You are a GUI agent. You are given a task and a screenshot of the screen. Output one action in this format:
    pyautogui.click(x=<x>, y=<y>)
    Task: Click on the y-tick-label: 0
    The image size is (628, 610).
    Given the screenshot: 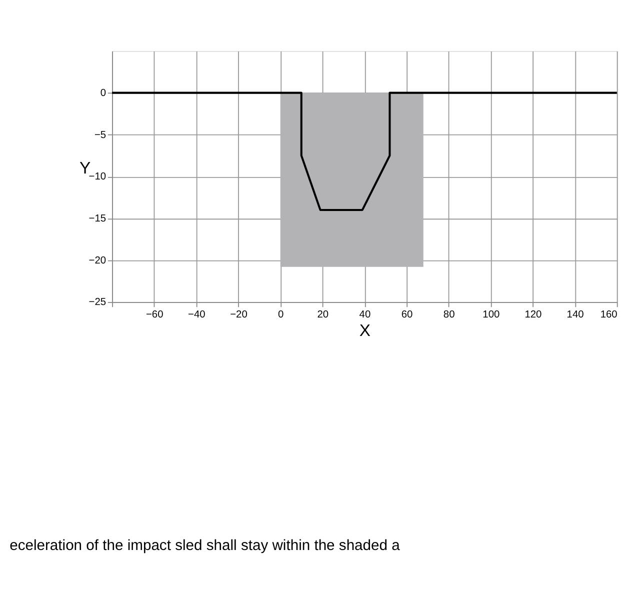 What is the action you would take?
    pyautogui.click(x=103, y=94)
    